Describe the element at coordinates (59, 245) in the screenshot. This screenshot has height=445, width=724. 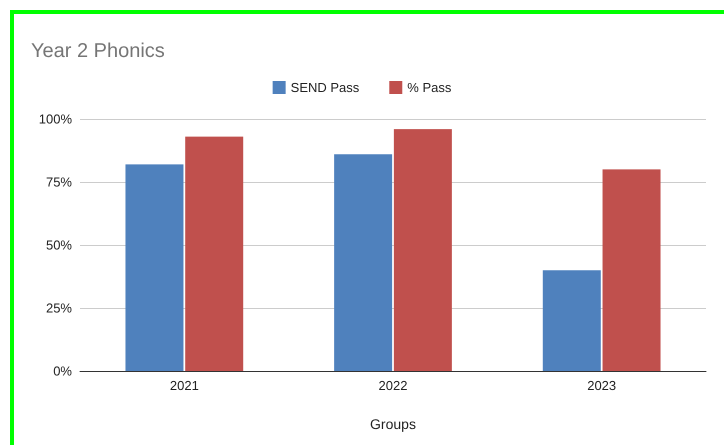
I see `y-tick-label: 50%` at that location.